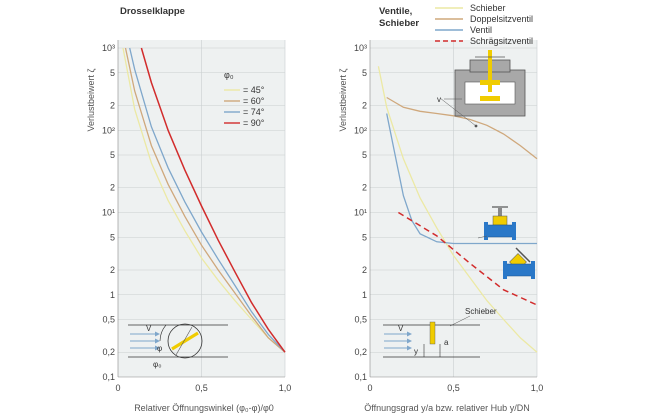 The width and height of the screenshot is (650, 416). What do you see at coordinates (343, 99) in the screenshot?
I see `right-y-axis-label: Verlustbeiwert ζ` at bounding box center [343, 99].